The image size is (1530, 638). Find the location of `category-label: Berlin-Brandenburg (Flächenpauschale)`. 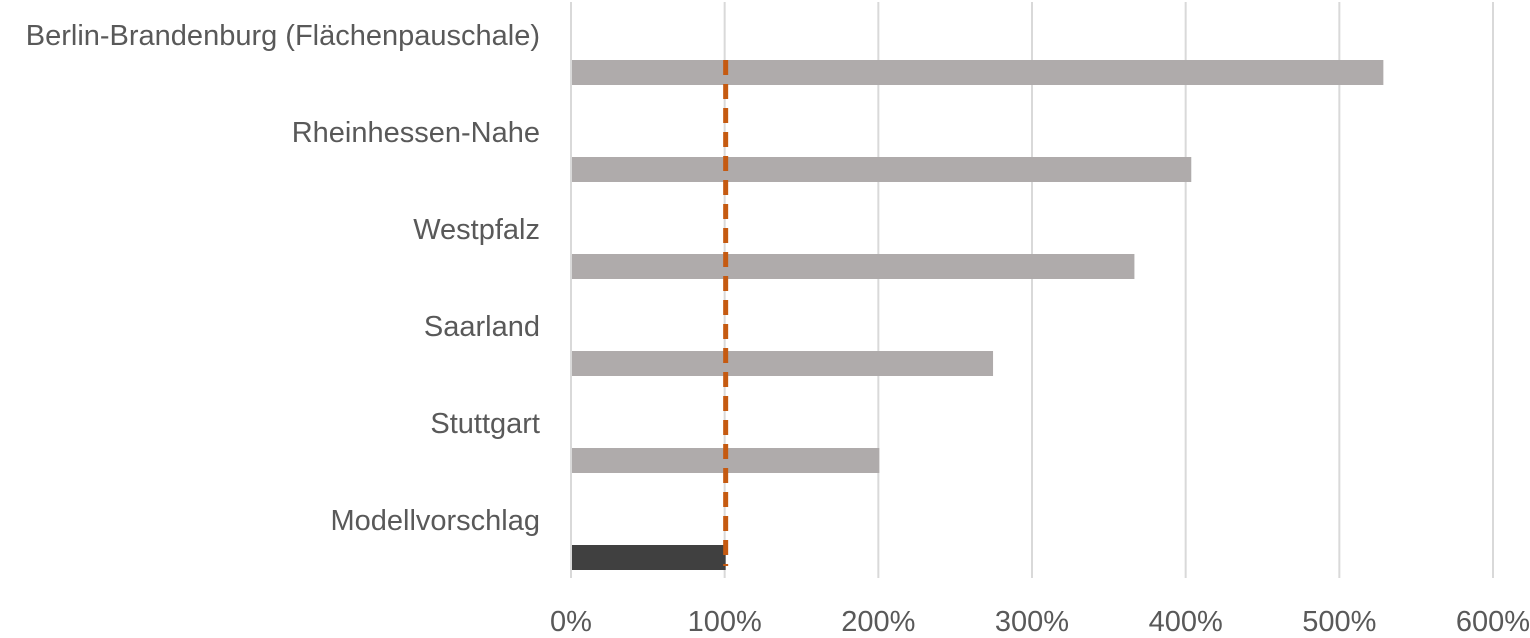

category-label: Berlin-Brandenburg (Flächenpauschale) is located at coordinates (283, 36).